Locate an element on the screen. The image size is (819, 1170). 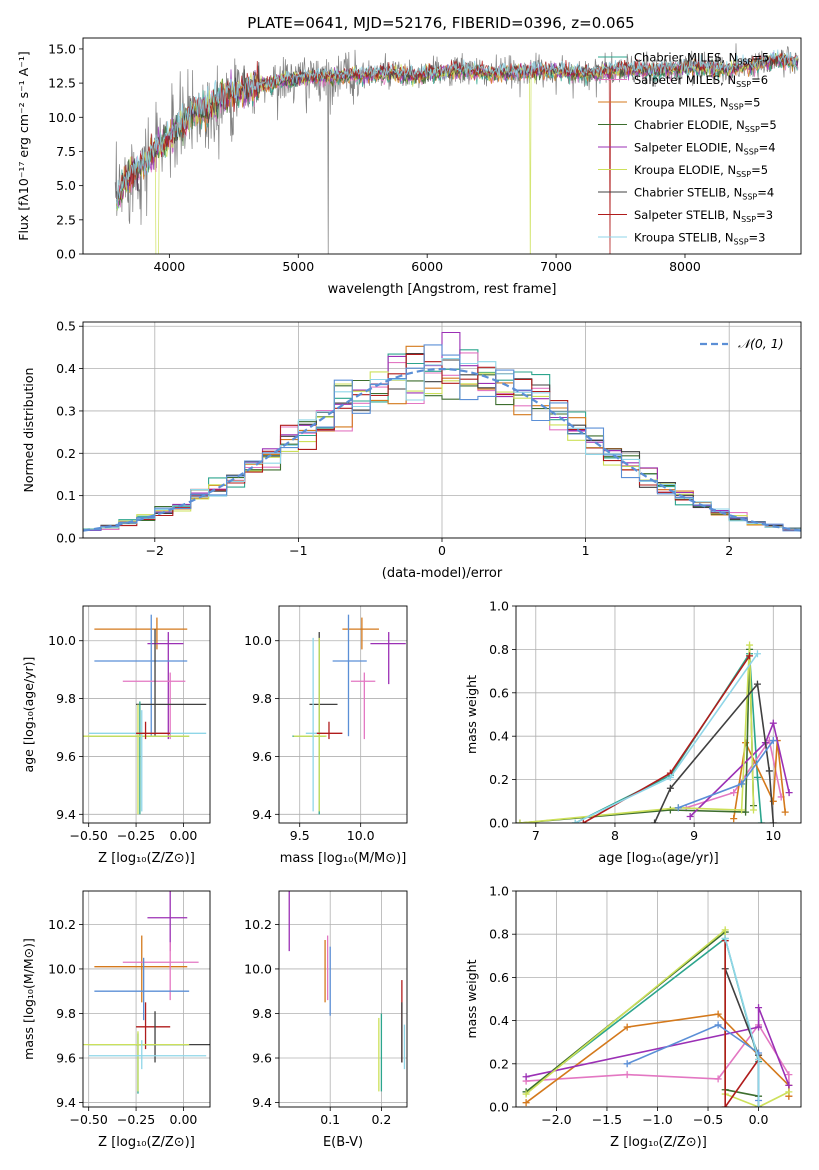
legend-entry: Chabrier MILES, NSSP=5 is located at coordinates (701, 59).